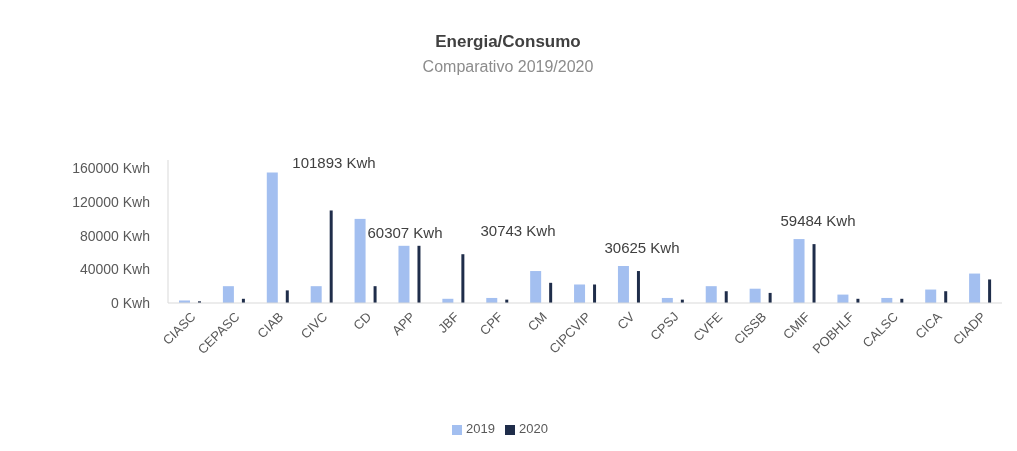 Image resolution: width=1017 pixels, height=451 pixels. I want to click on annotation: 101893 Kwh, so click(334, 162).